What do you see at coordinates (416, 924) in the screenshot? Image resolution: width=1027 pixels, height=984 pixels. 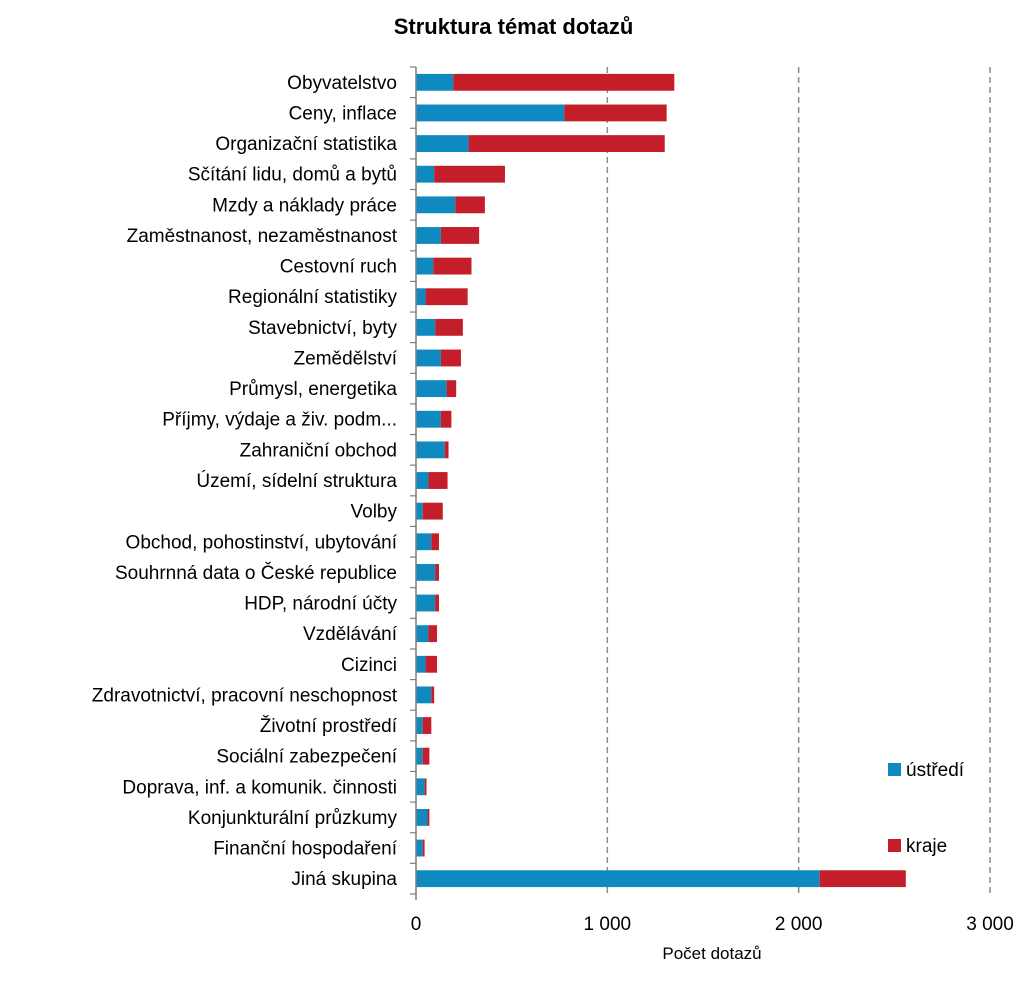 I see `x-tick-label: 0` at bounding box center [416, 924].